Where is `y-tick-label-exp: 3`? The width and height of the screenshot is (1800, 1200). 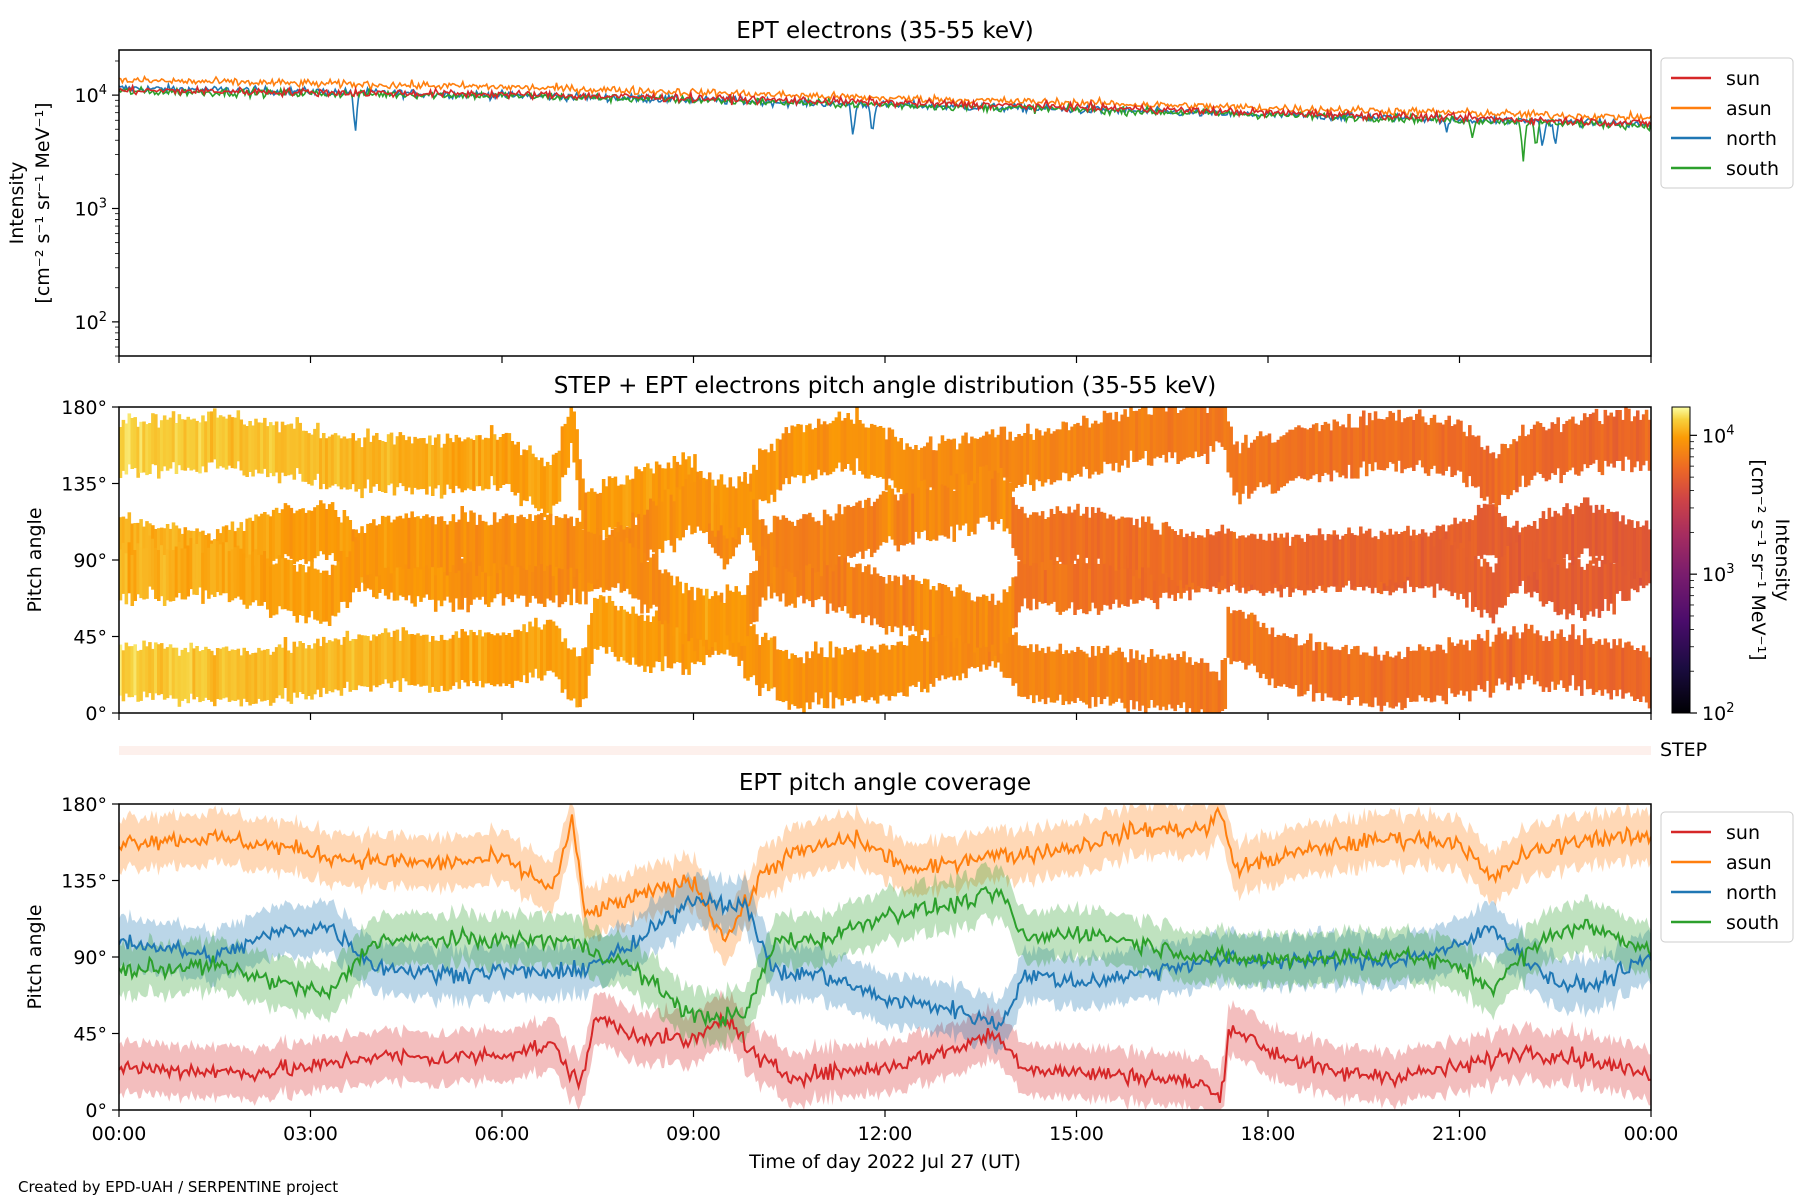
y-tick-label-exp: 3 is located at coordinates (103, 203).